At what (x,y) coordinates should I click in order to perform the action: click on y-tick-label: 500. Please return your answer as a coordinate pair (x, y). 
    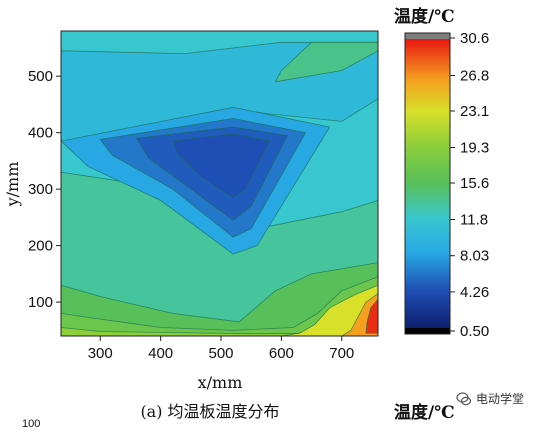
    Looking at the image, I should click on (40, 76).